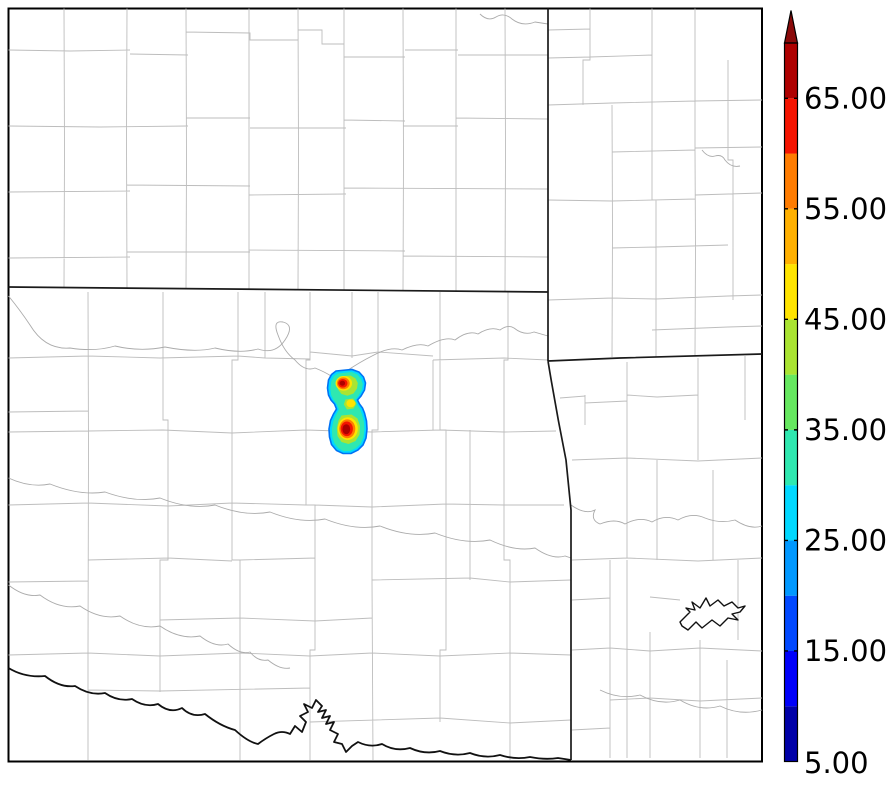 This screenshot has height=785, width=894. I want to click on colorbar-ticks, so click(791, 374).